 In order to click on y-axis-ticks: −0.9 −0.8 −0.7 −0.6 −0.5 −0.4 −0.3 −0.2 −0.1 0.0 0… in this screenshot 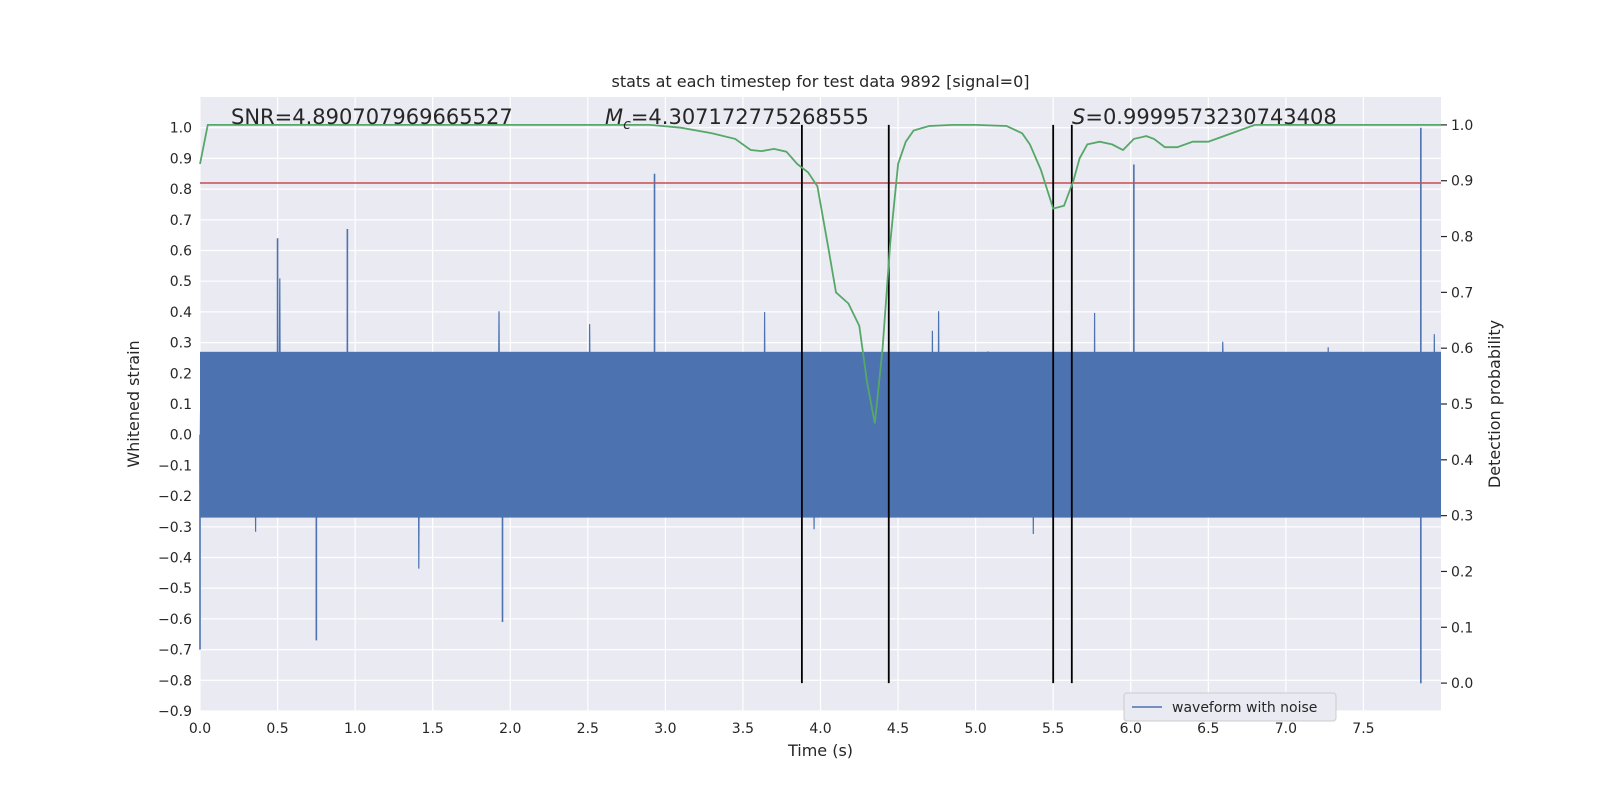, I will do `click(175, 420)`.